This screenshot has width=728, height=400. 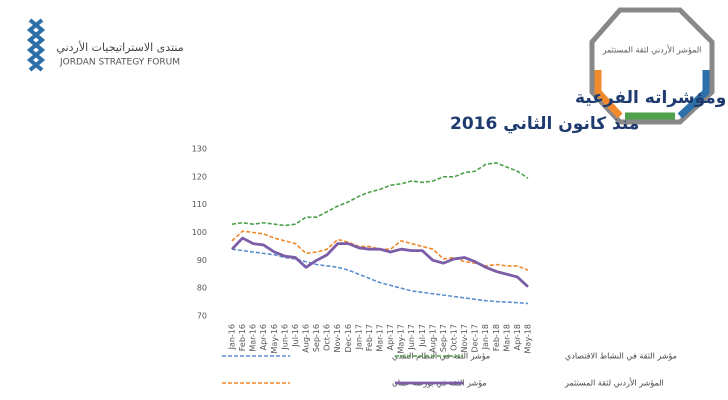 I want to click on logo-name-en: JORDAN STRATEGY FORUM, so click(x=119, y=63).